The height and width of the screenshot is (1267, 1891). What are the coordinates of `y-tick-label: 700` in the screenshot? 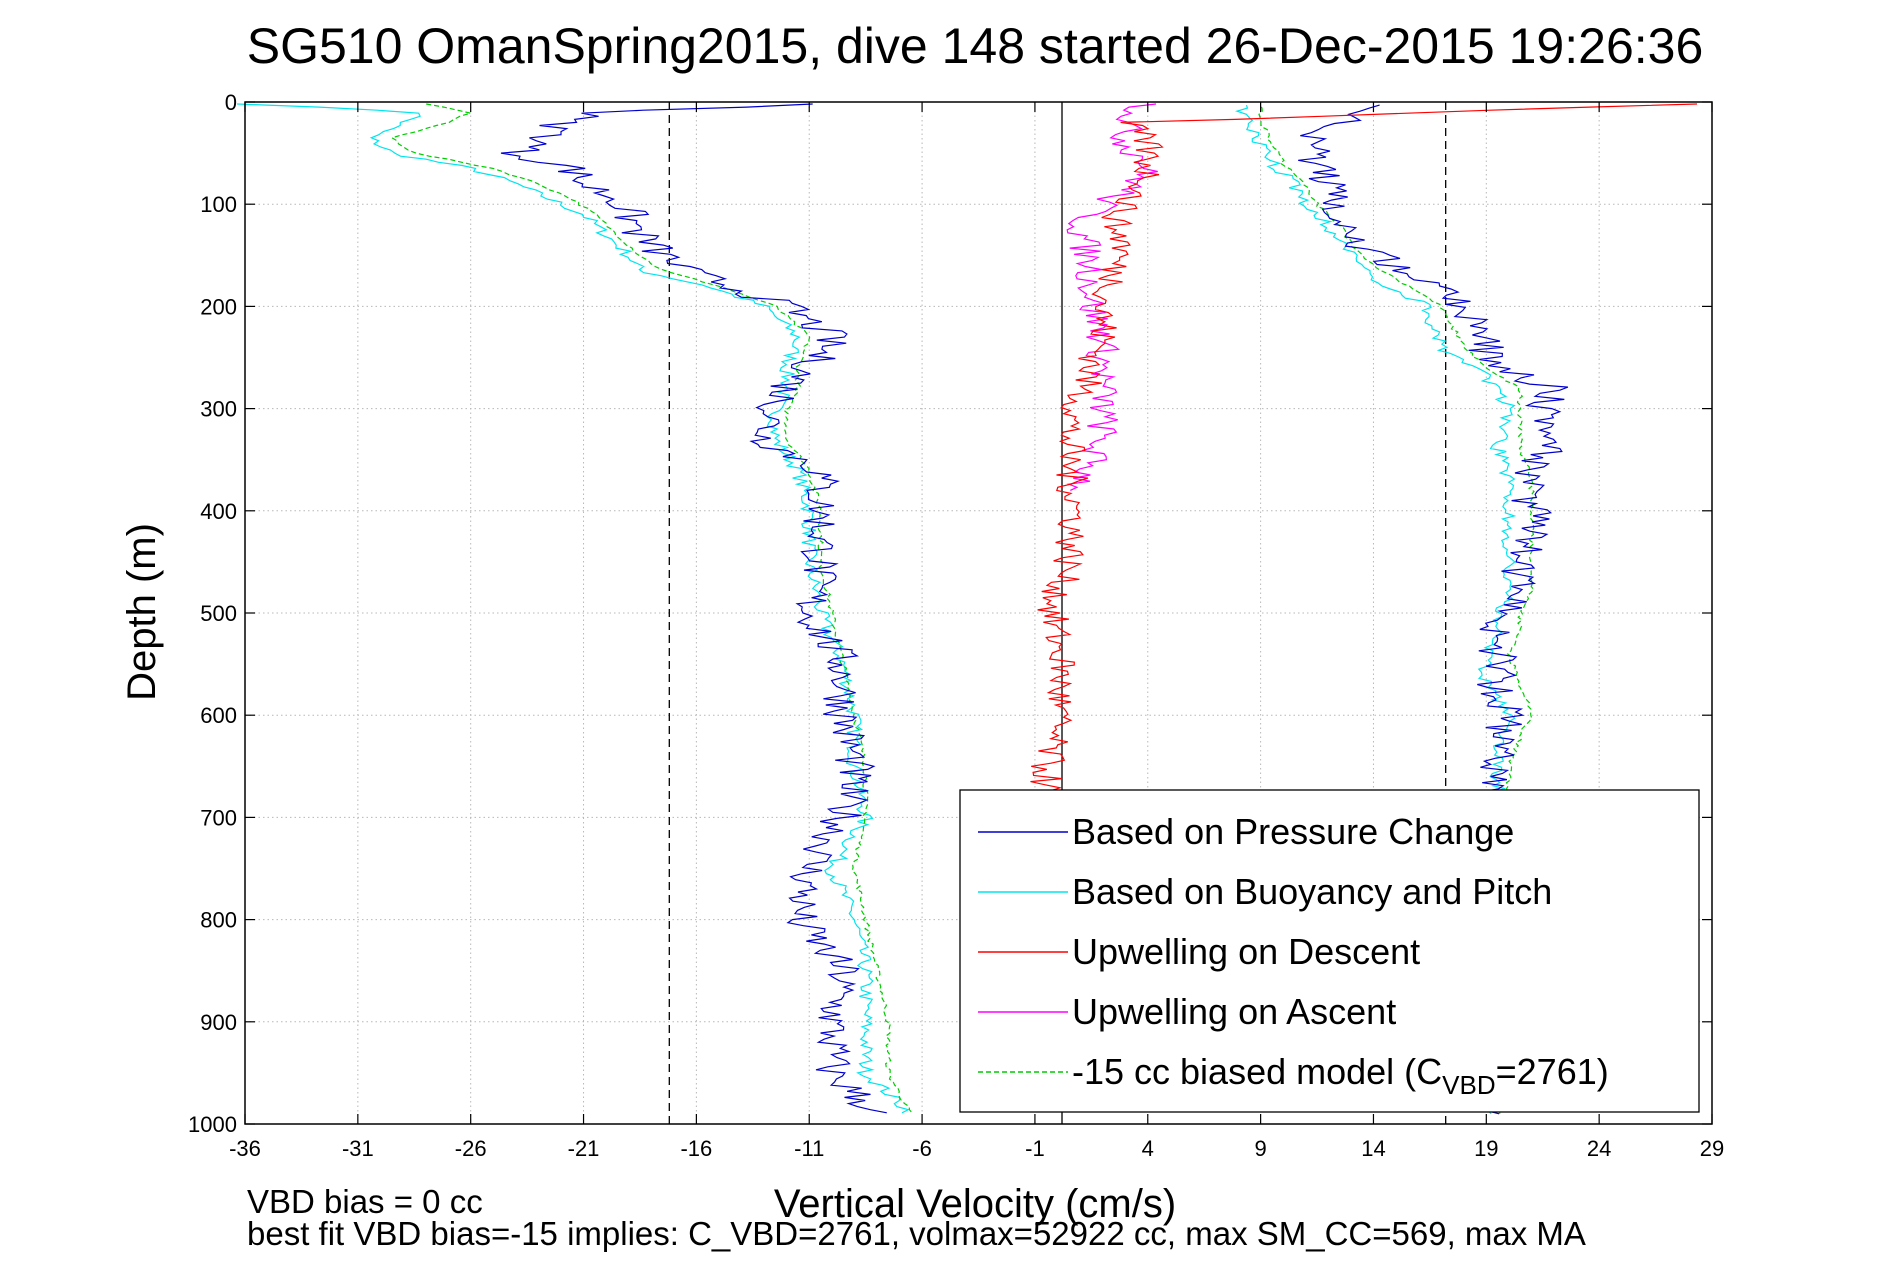 It's located at (218, 817).